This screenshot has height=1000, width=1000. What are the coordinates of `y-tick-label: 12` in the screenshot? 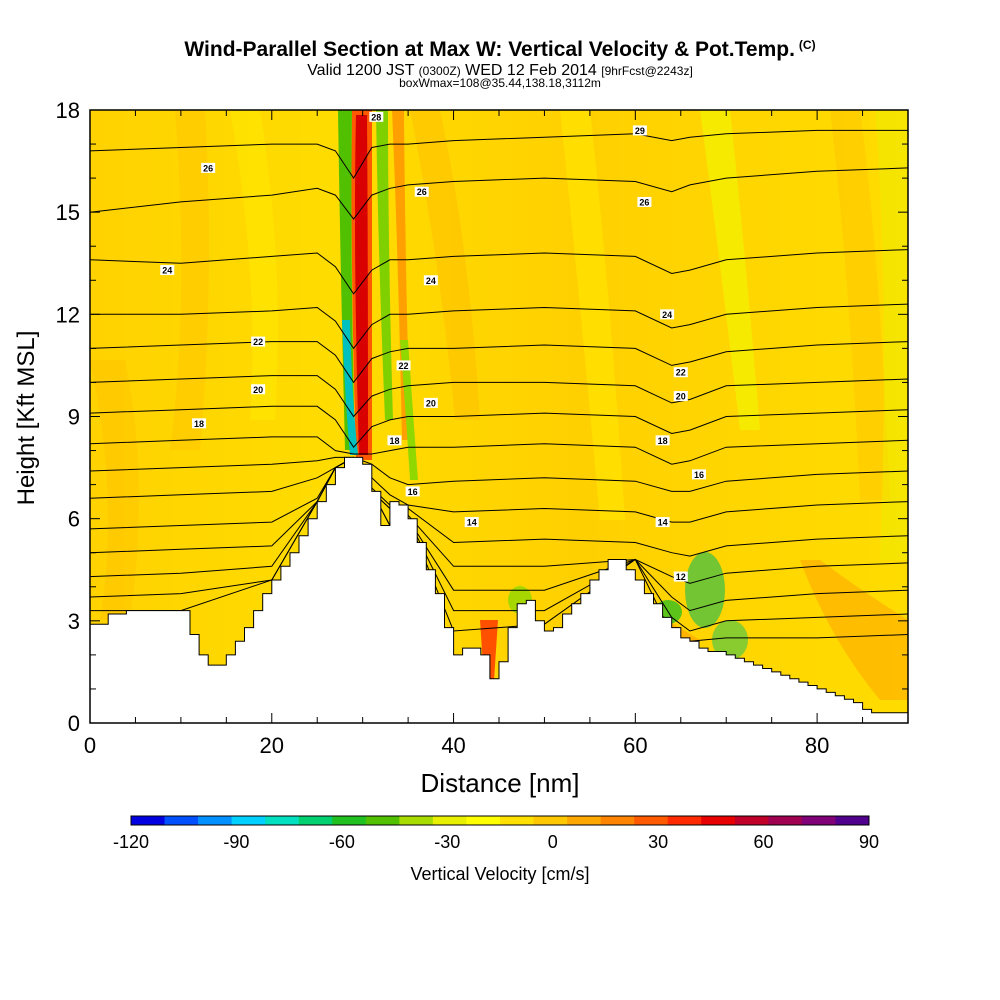 It's located at (68, 314).